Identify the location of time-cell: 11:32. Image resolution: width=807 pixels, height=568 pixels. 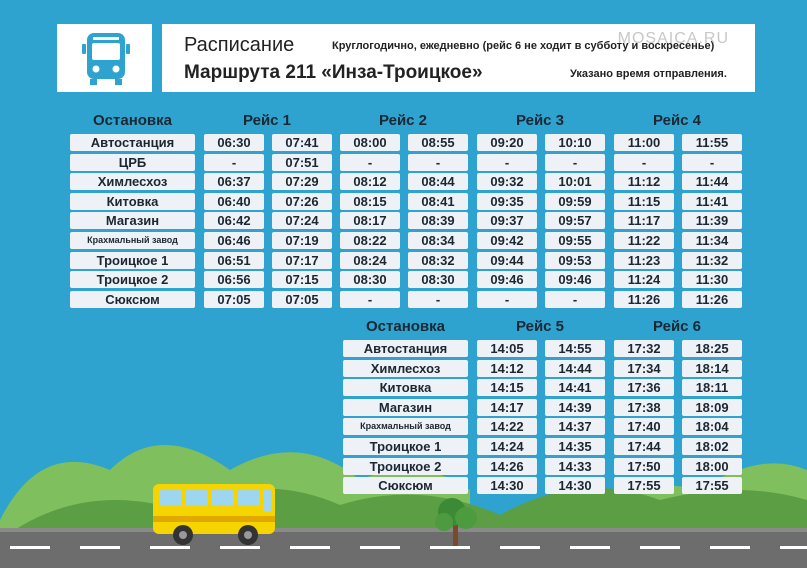
(712, 260).